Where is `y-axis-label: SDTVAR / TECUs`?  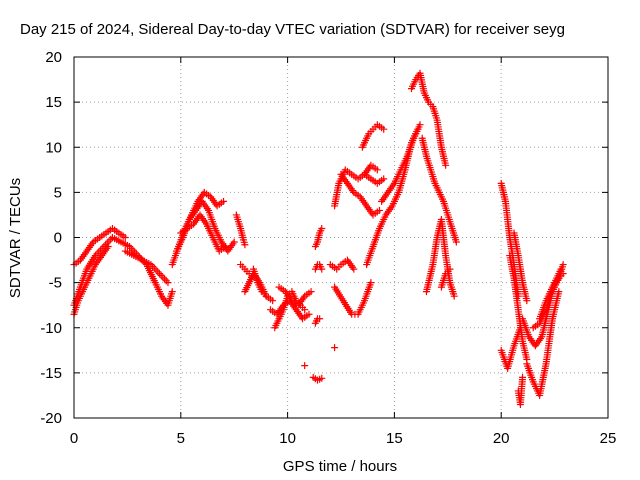 y-axis-label: SDTVAR / TECUs is located at coordinates (15, 238).